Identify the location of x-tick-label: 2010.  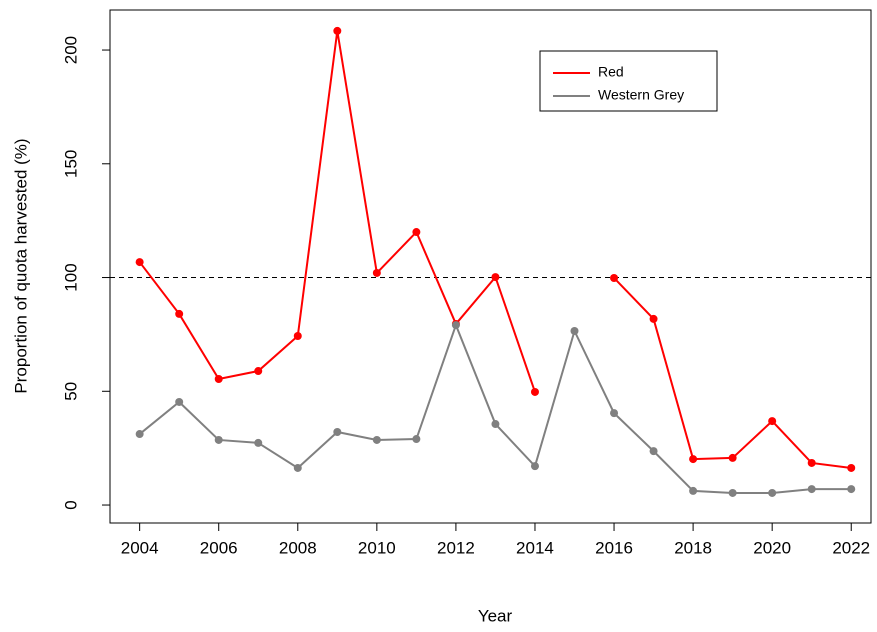
(377, 547).